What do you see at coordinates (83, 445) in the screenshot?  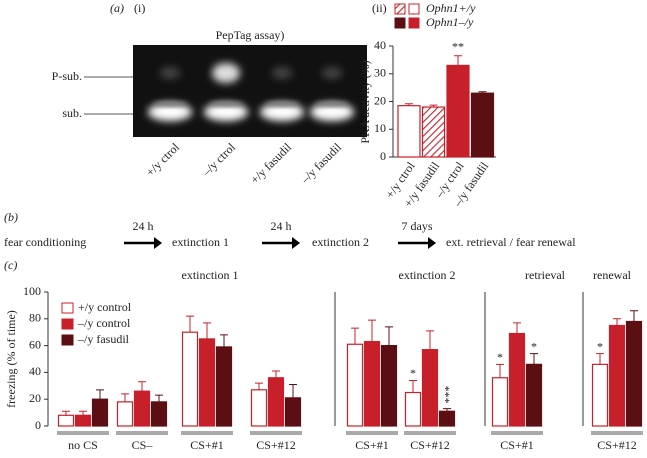 I see `x-tick-label: no CS` at bounding box center [83, 445].